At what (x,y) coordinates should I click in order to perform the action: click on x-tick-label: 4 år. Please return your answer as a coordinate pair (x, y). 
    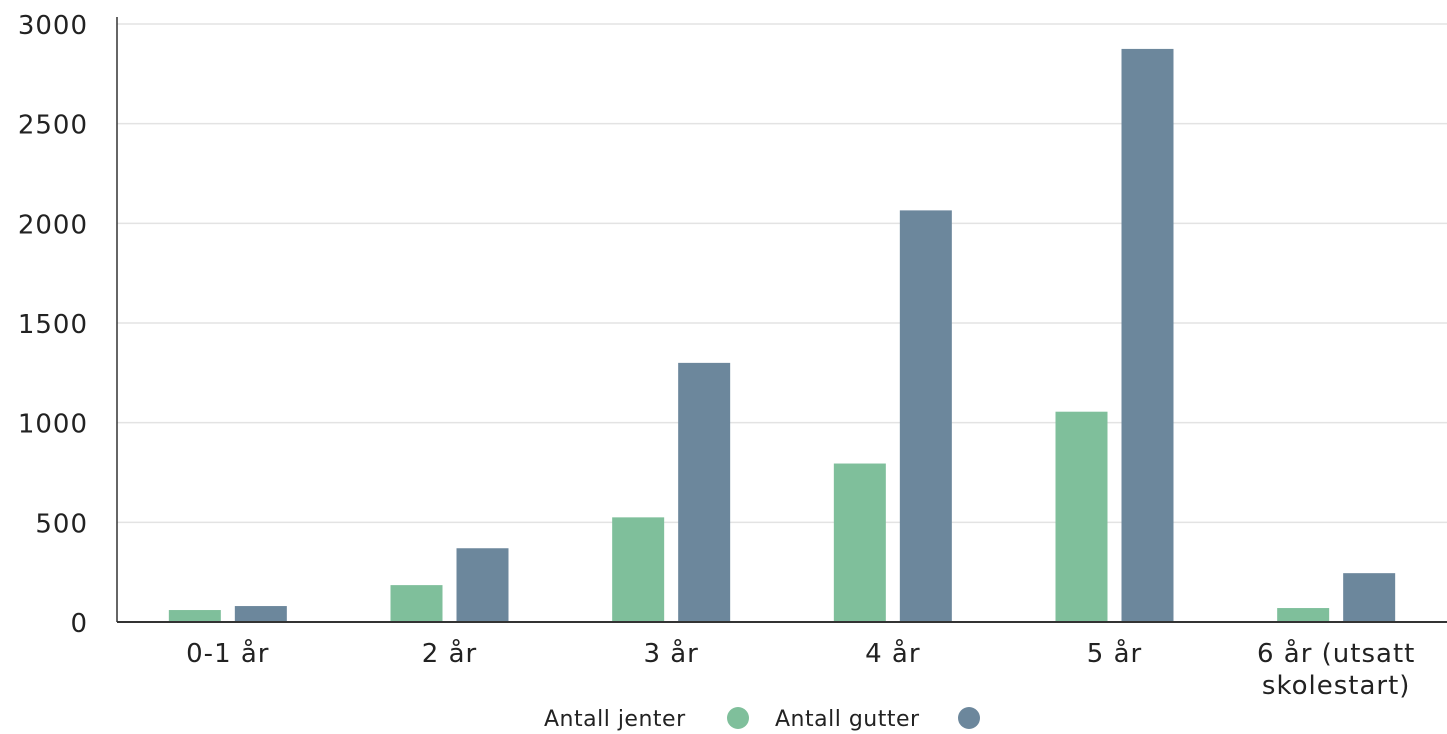
    Looking at the image, I should click on (892, 653).